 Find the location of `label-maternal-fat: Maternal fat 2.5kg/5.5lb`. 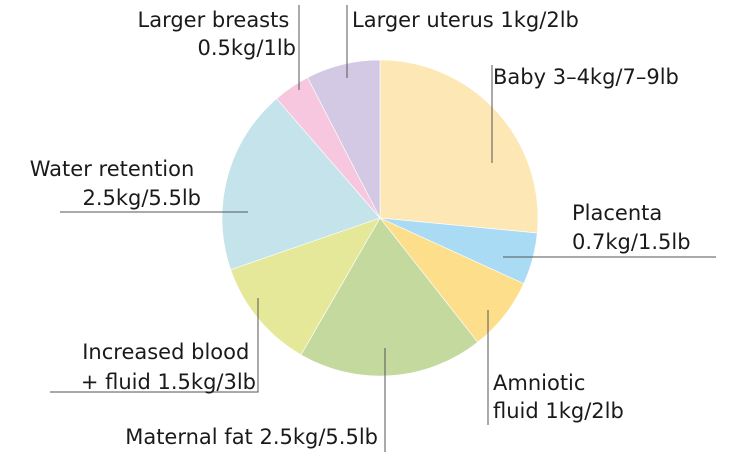

label-maternal-fat: Maternal fat 2.5kg/5.5lb is located at coordinates (251, 437).